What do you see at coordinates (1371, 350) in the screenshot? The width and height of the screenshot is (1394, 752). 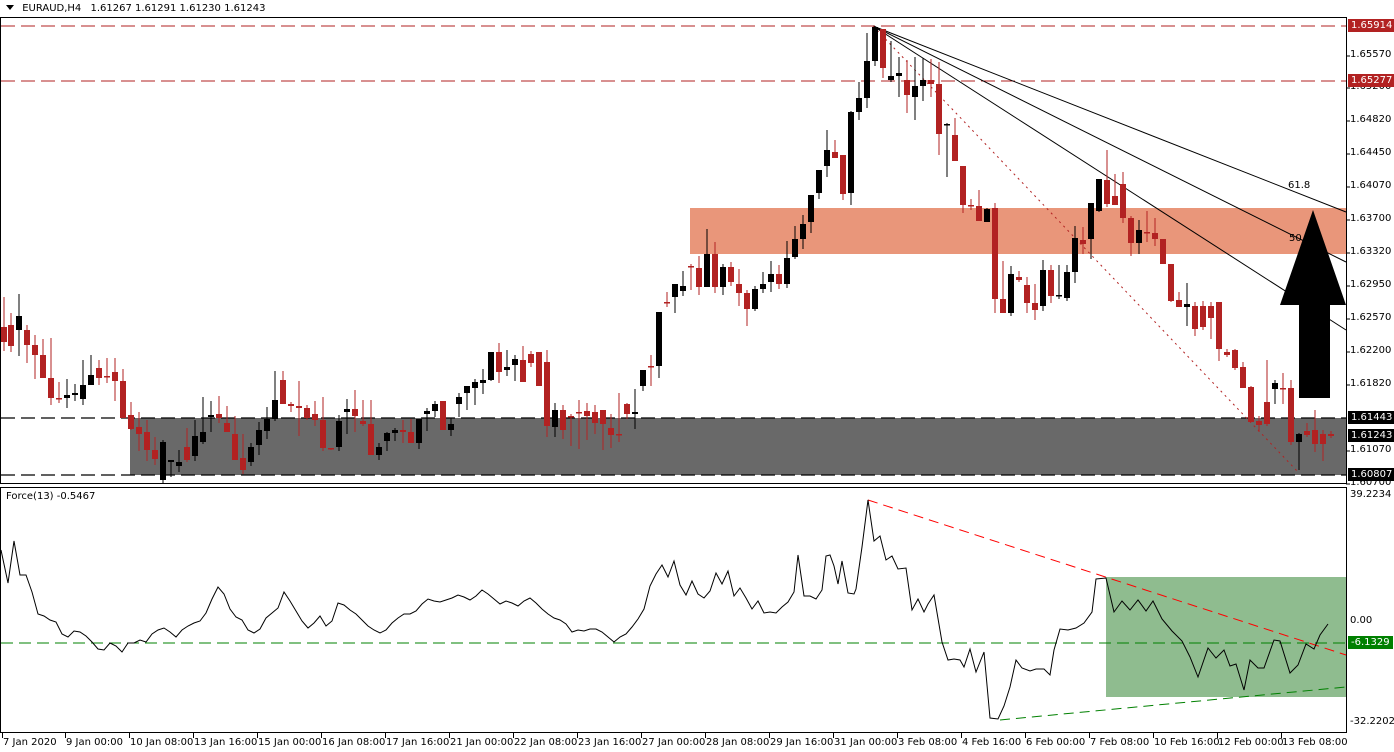 I see `price-tick-label: 1.62200` at bounding box center [1371, 350].